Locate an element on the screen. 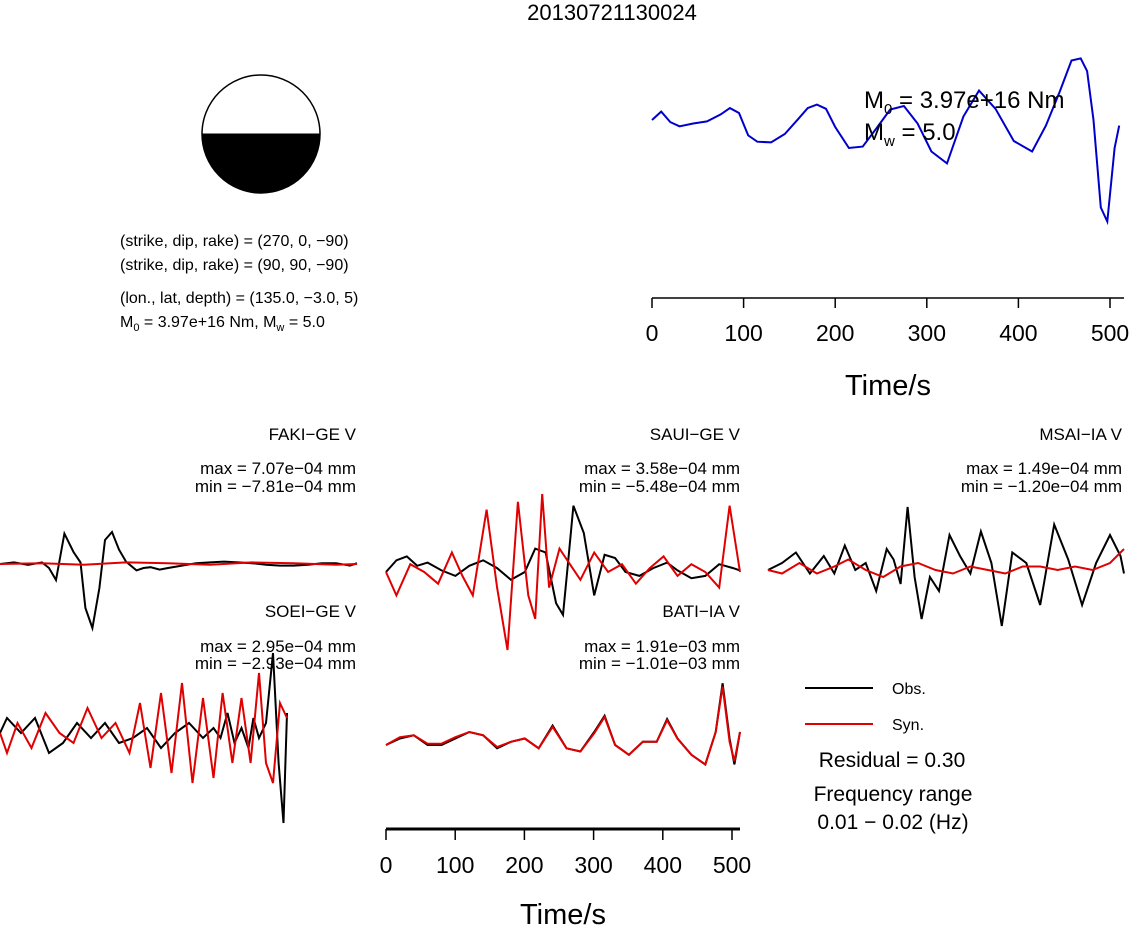  waveform-tick-label: 100 is located at coordinates (455, 865).